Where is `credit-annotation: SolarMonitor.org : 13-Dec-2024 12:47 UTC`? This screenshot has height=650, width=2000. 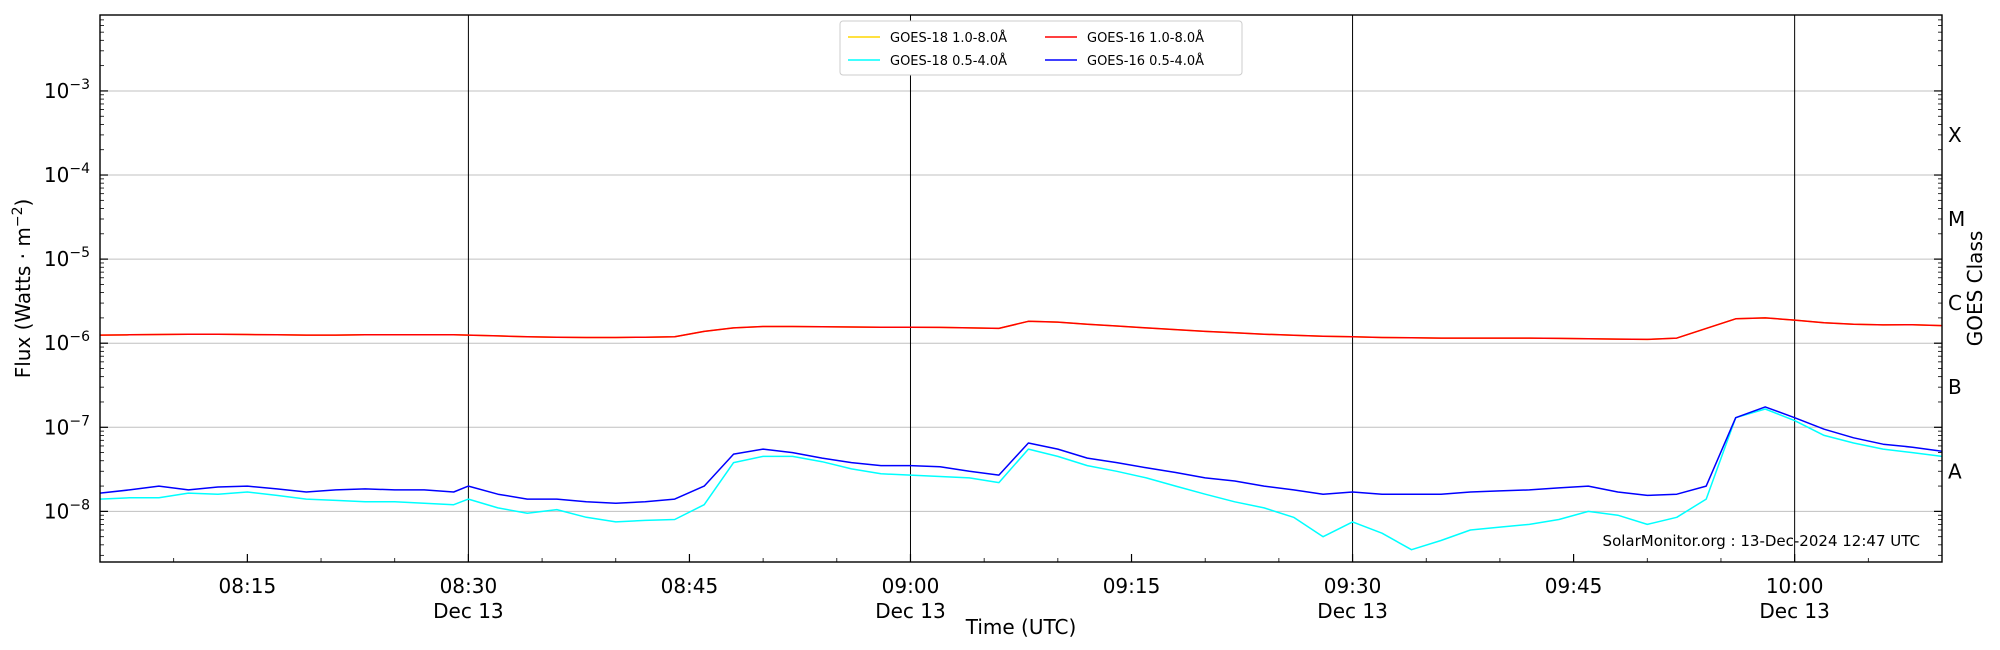
credit-annotation: SolarMonitor.org : 13-Dec-2024 12:47 UTC is located at coordinates (1761, 541).